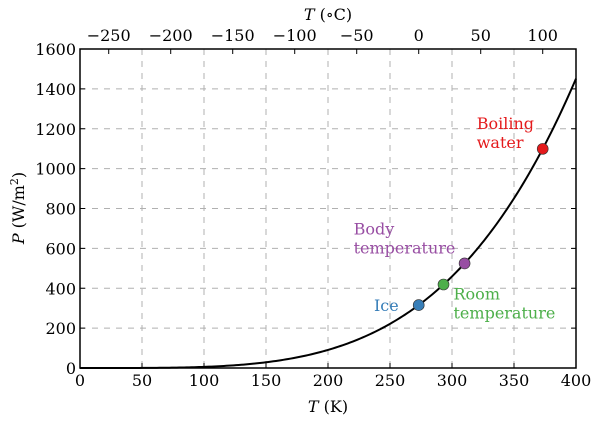  What do you see at coordinates (334, 406) in the screenshot?
I see `x-axis-label-unit: (K)` at bounding box center [334, 406].